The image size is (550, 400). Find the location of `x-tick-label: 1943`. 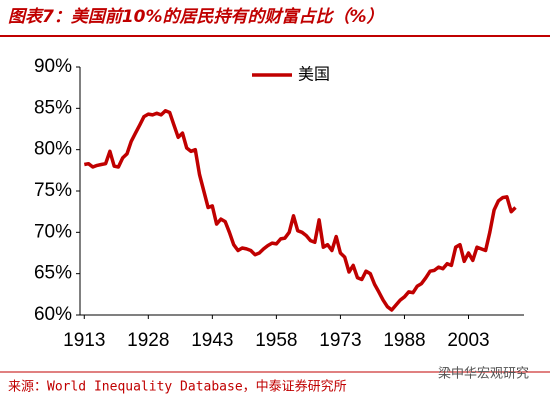

x-tick-label: 1943 is located at coordinates (212, 340).